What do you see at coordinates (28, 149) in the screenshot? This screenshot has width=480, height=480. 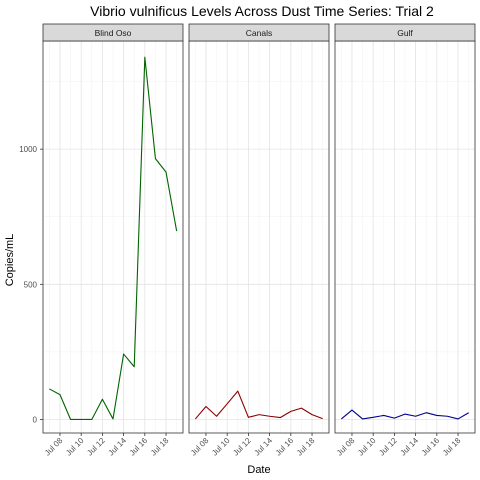 I see `y-tick-label: 1000` at bounding box center [28, 149].